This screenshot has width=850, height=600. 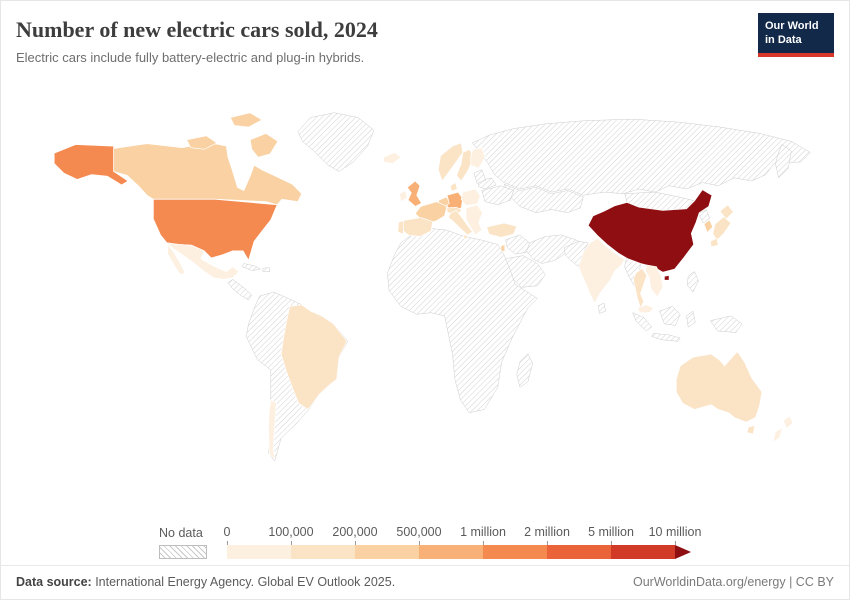 I want to click on country-balkans, so click(x=474, y=220).